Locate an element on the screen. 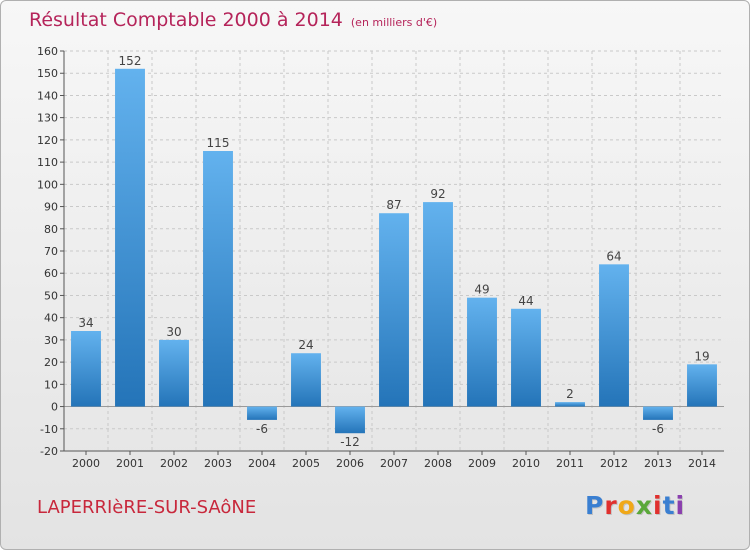 Image resolution: width=750 pixels, height=550 pixels. x-tick-label: 2011 is located at coordinates (570, 463).